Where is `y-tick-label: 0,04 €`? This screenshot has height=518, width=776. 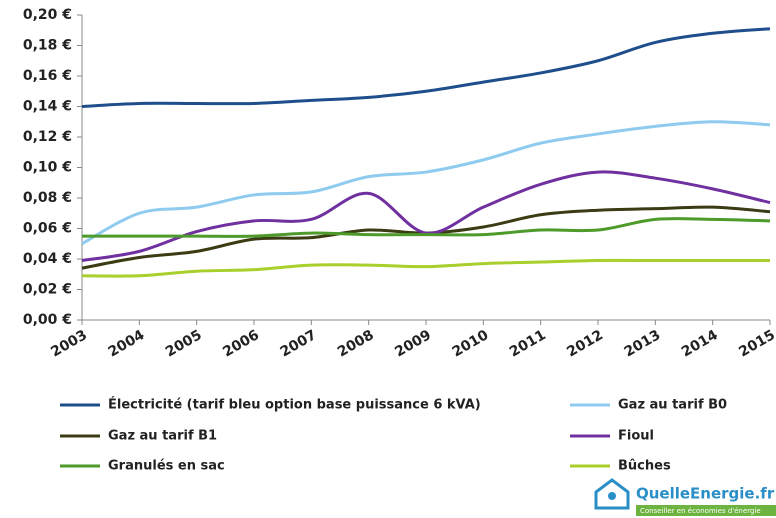
y-tick-label: 0,04 € is located at coordinates (47, 259).